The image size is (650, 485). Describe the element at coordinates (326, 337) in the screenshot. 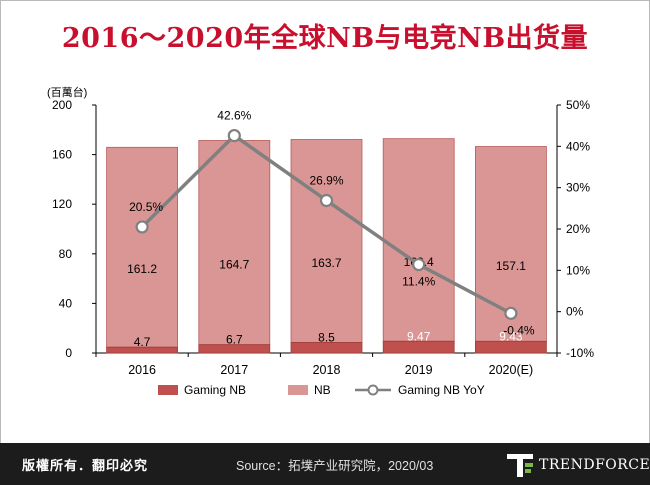

I see `gaming-nb-data-label: 8.5` at that location.